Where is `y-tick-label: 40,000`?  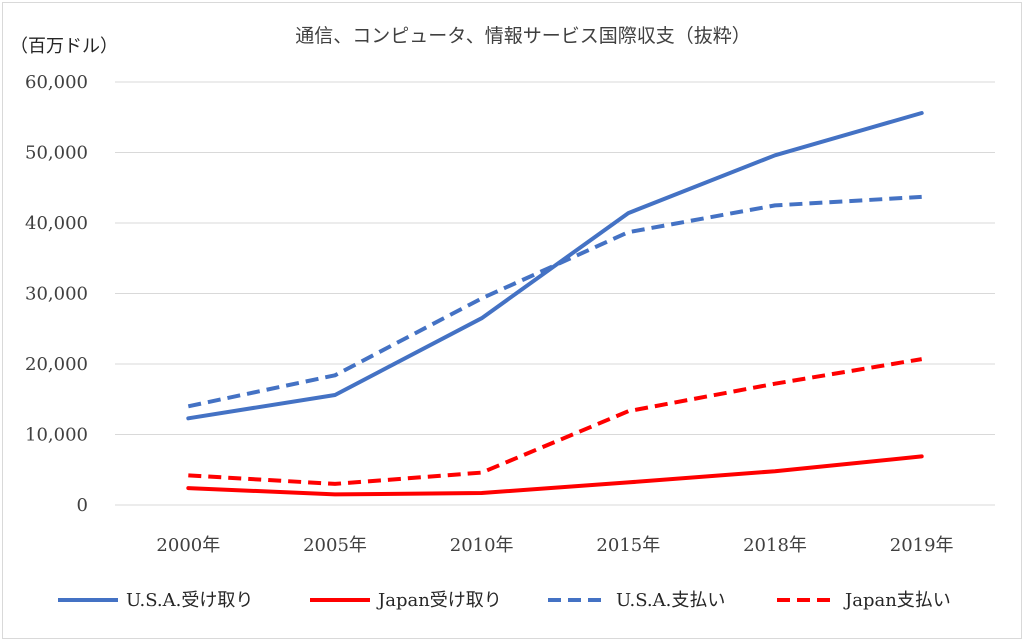
y-tick-label: 40,000 is located at coordinates (56, 223).